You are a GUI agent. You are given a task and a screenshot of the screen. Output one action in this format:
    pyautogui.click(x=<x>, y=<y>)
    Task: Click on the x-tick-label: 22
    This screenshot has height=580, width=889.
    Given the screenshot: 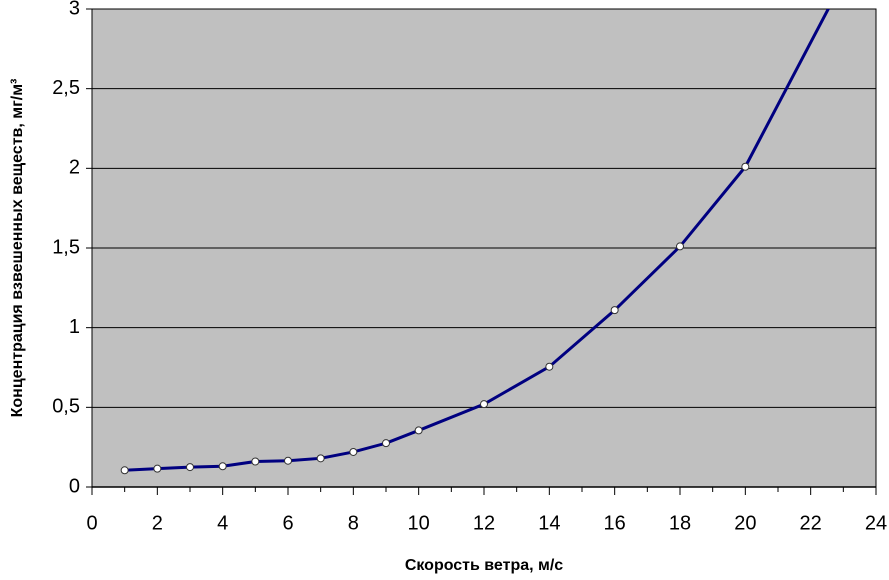 What is the action you would take?
    pyautogui.click(x=811, y=523)
    